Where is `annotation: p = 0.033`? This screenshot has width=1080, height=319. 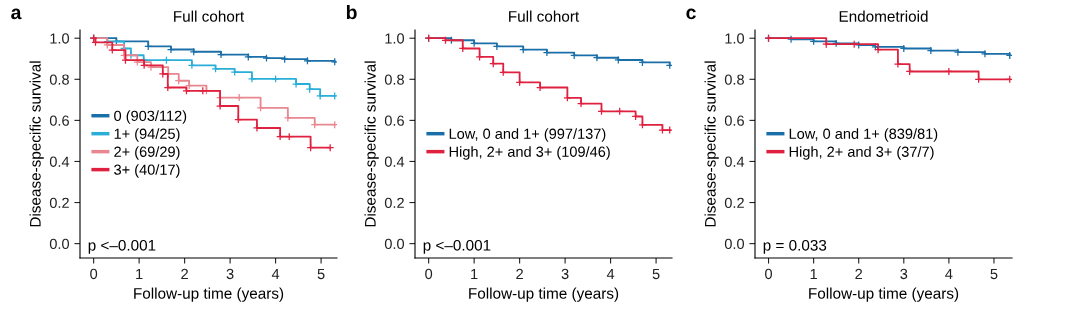 annotation: p = 0.033 is located at coordinates (795, 246).